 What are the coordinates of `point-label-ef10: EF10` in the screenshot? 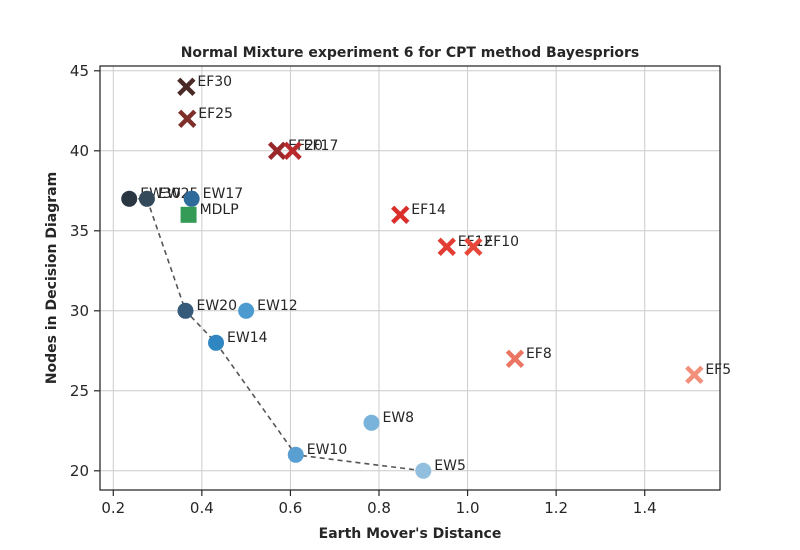 It's located at (501, 242).